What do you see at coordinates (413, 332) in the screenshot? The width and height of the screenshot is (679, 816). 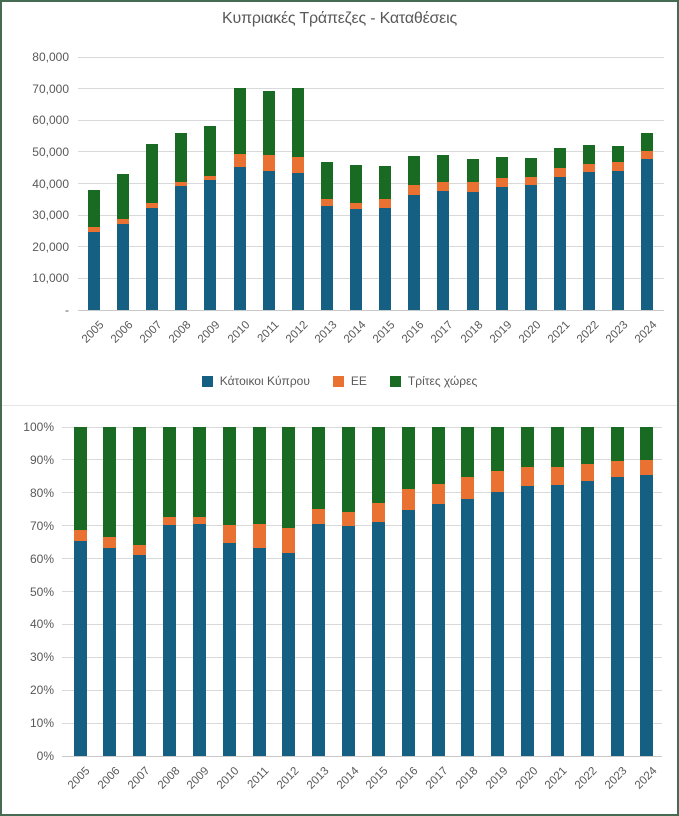 I see `x-axis-label: 2016` at bounding box center [413, 332].